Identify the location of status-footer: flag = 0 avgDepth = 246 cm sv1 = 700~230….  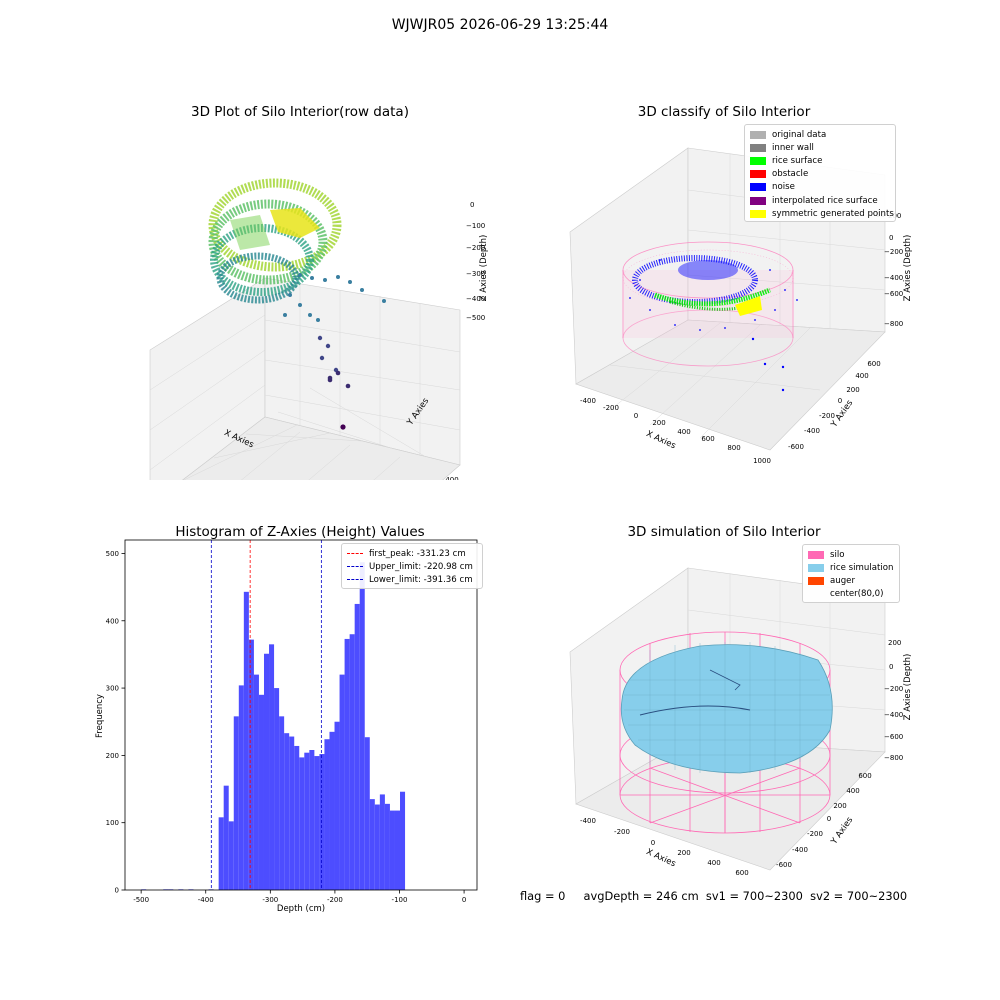
(714, 896).